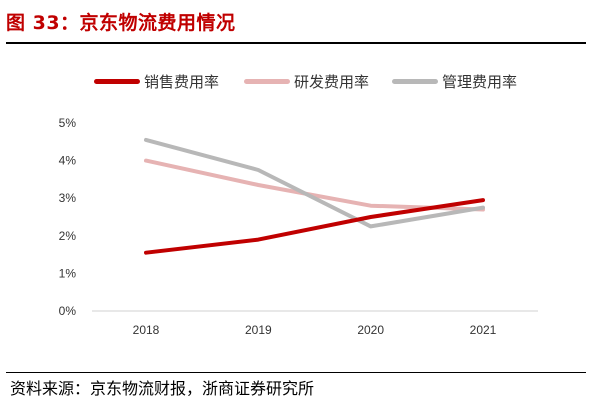  I want to click on y-tick-label: 1%, so click(68, 273).